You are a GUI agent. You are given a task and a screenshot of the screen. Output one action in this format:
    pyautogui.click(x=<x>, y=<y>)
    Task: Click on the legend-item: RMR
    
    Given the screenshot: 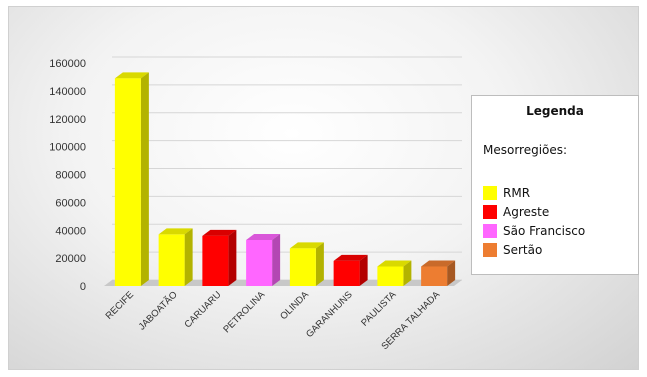 What is the action you would take?
    pyautogui.click(x=534, y=192)
    